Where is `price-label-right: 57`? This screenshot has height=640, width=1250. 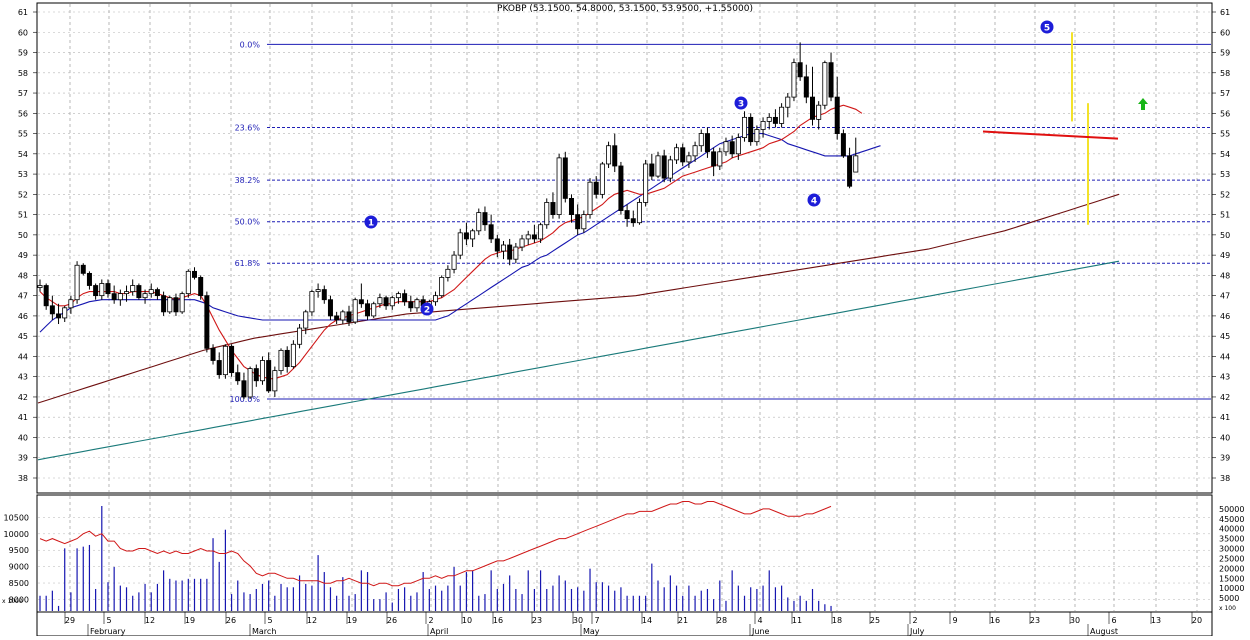 price-label-right: 57 is located at coordinates (1225, 93).